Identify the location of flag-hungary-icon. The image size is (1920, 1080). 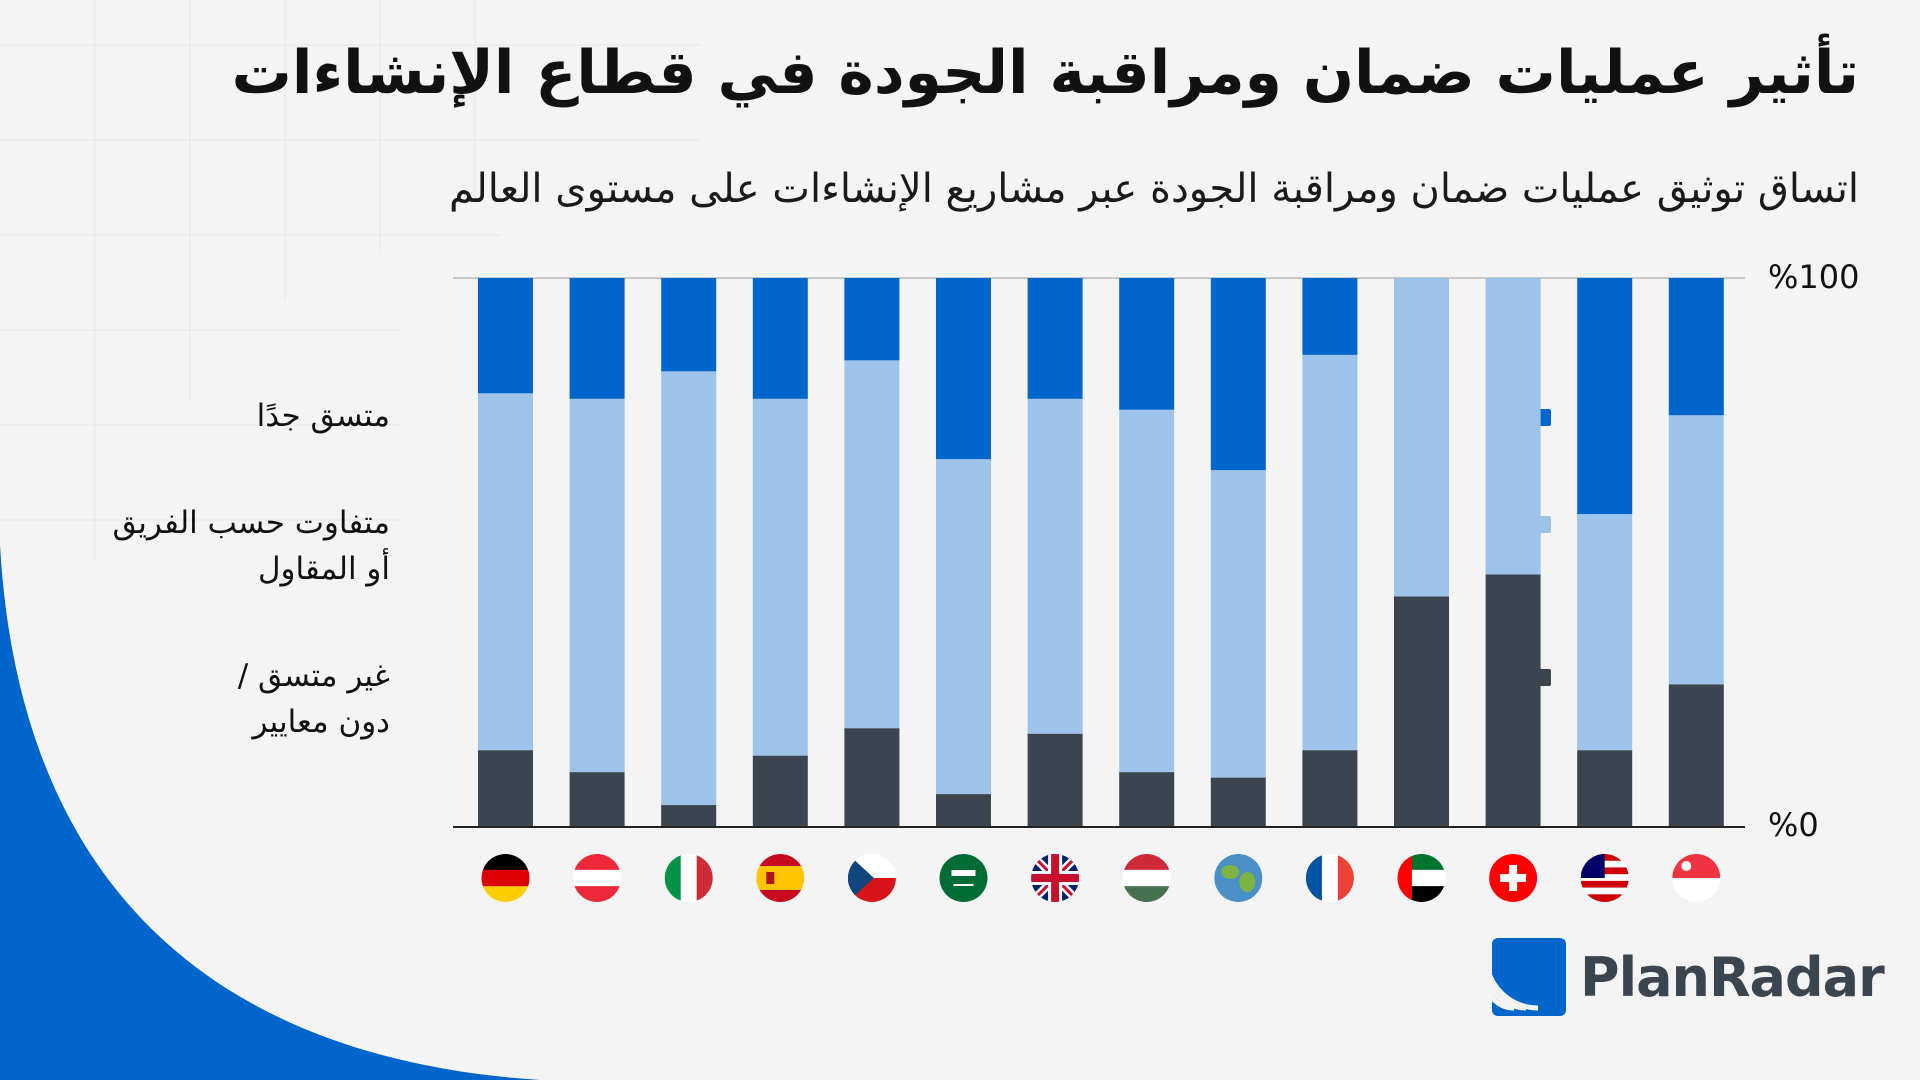
(1146, 878).